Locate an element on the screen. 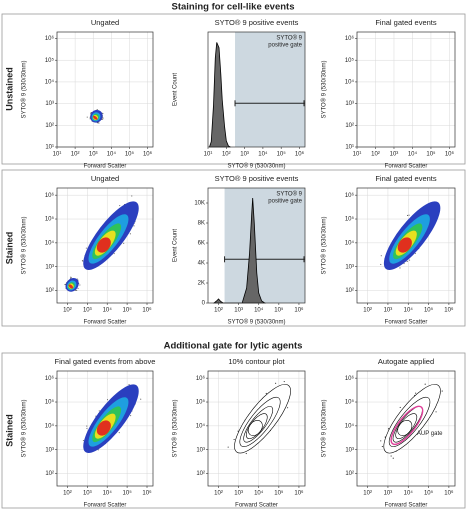 This screenshot has width=467, height=511. gate-label: positive gate is located at coordinates (285, 202).